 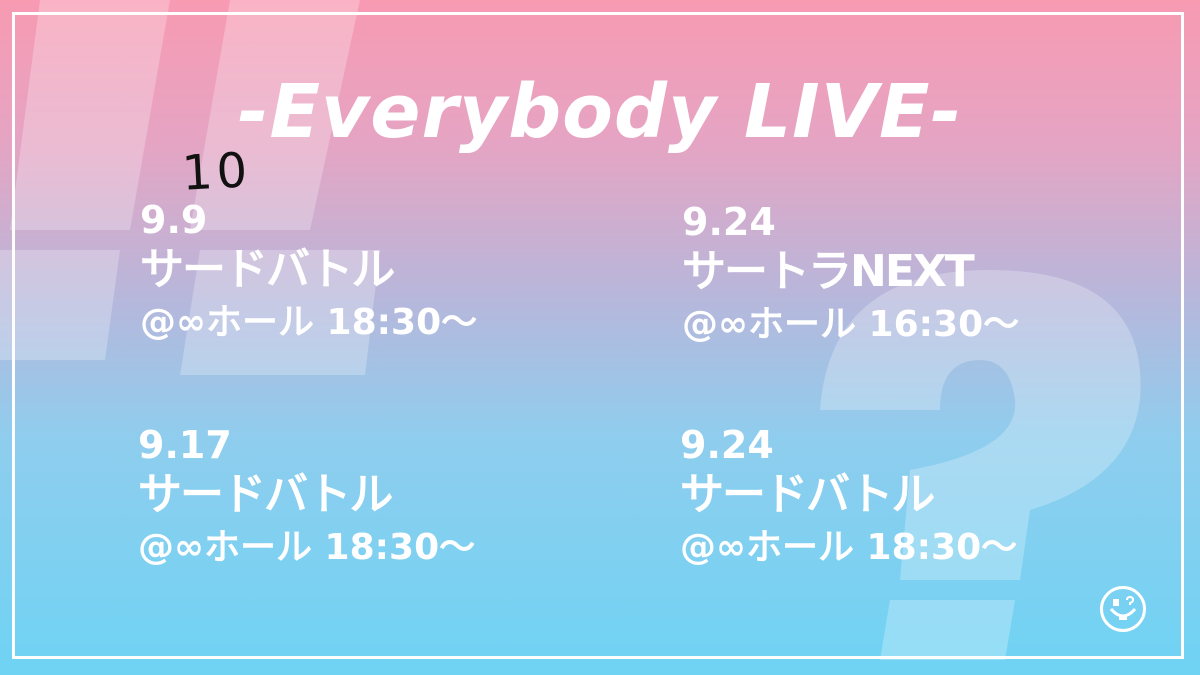 I want to click on event-place: @∞ホール 16:30〜, so click(x=851, y=324).